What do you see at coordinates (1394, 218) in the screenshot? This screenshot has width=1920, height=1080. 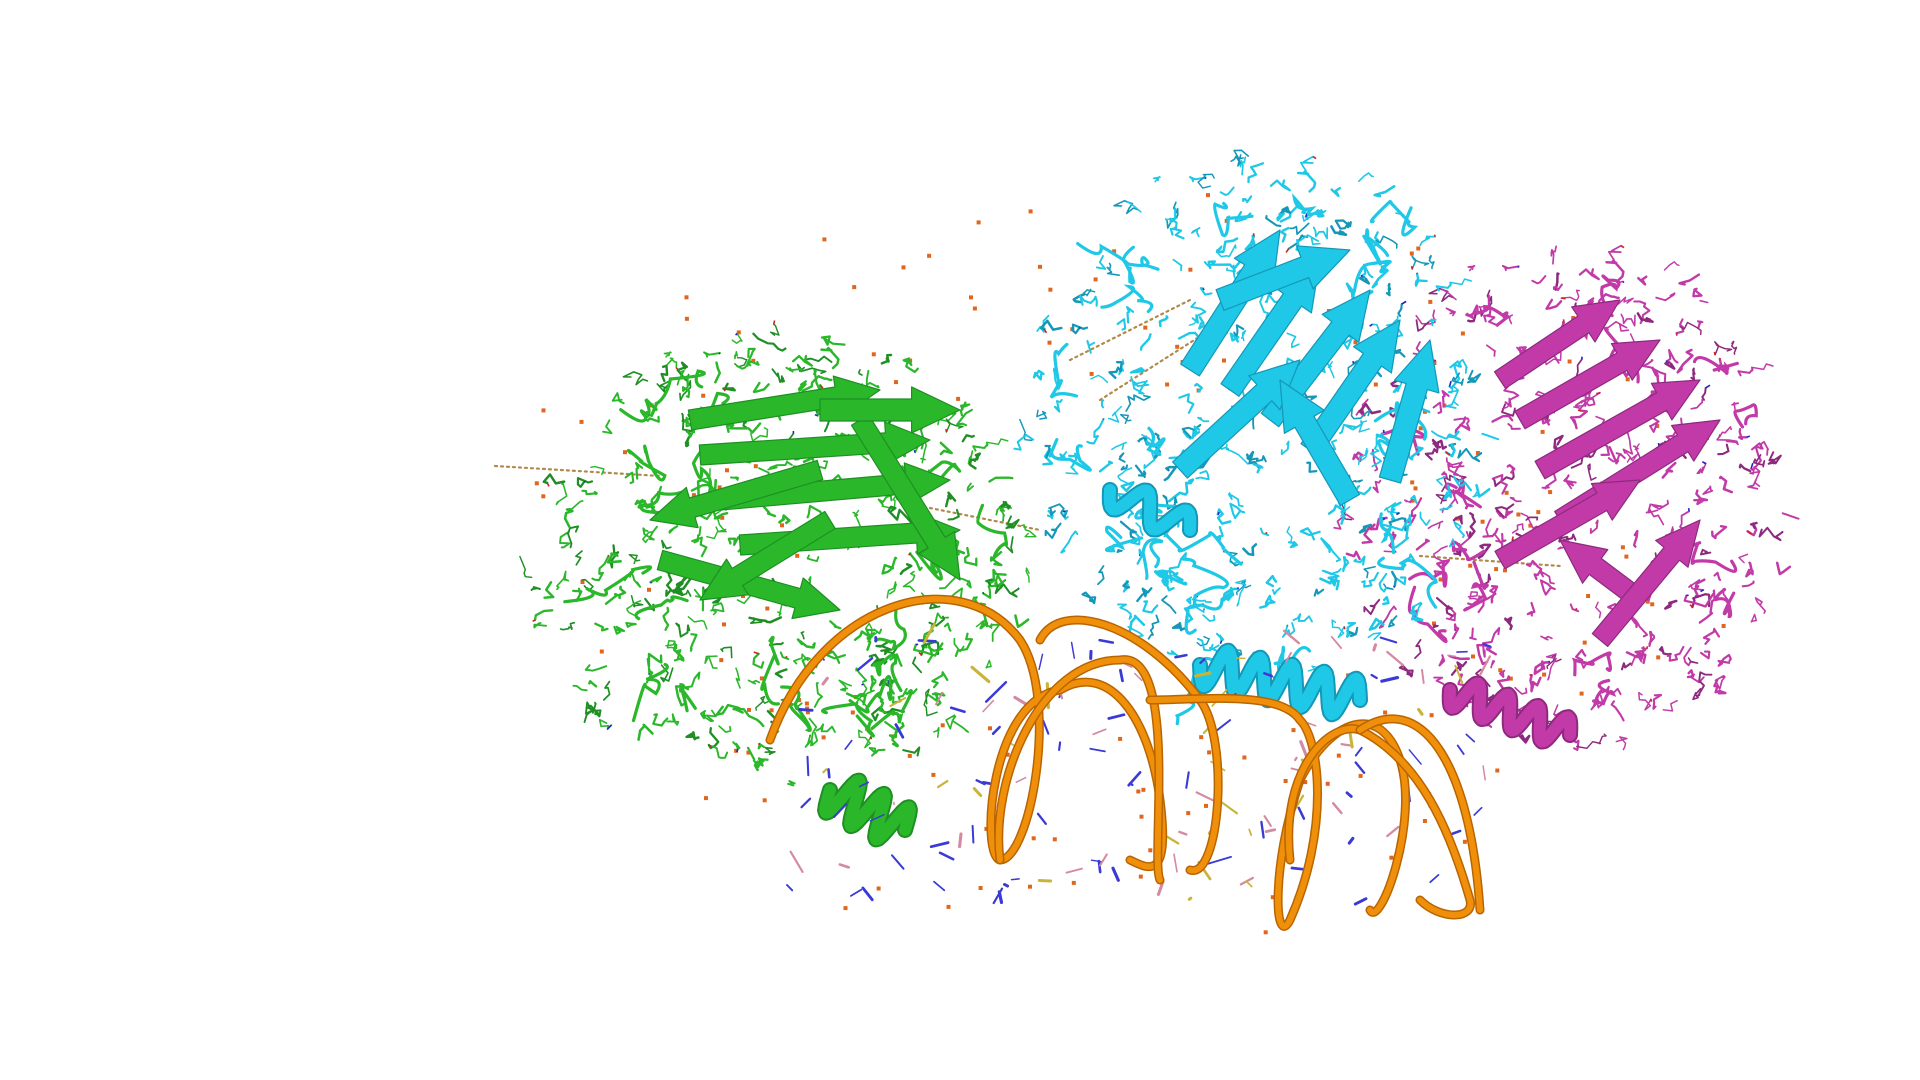 I see `cyan-loop` at bounding box center [1394, 218].